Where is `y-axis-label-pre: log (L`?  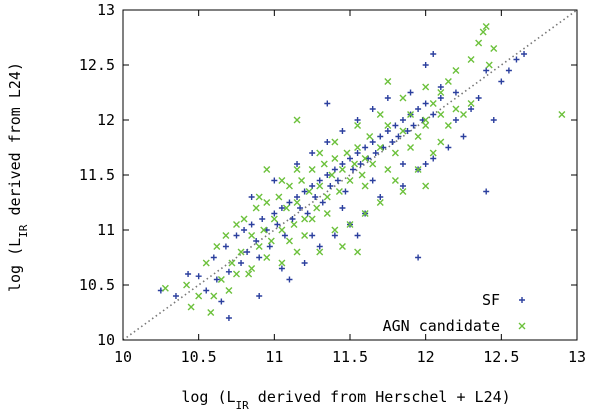 y-axis-label-pre: log (L is located at coordinates (15, 265).